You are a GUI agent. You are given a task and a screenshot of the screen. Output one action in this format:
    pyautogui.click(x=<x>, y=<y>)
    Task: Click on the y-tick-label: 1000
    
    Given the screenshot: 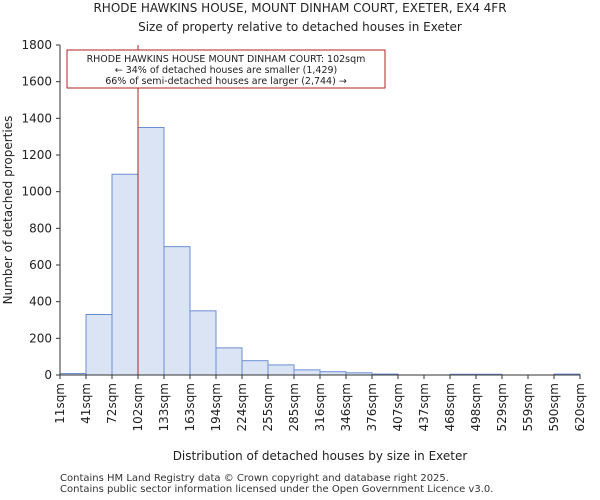 What is the action you would take?
    pyautogui.click(x=36, y=192)
    